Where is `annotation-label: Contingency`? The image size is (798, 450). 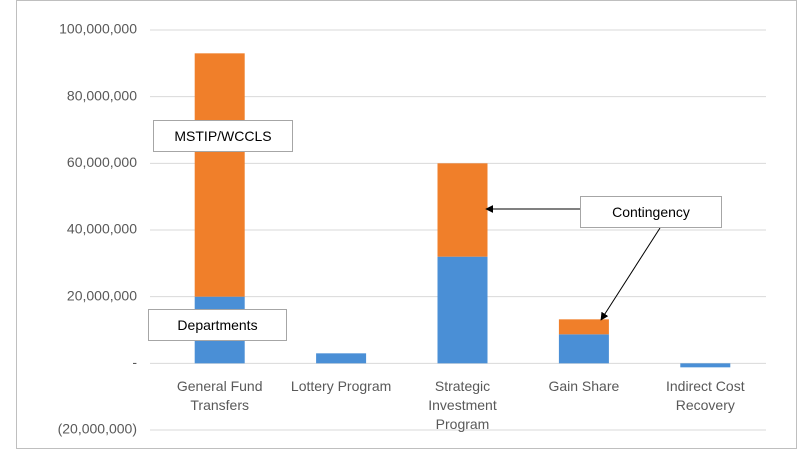 annotation-label: Contingency is located at coordinates (651, 212).